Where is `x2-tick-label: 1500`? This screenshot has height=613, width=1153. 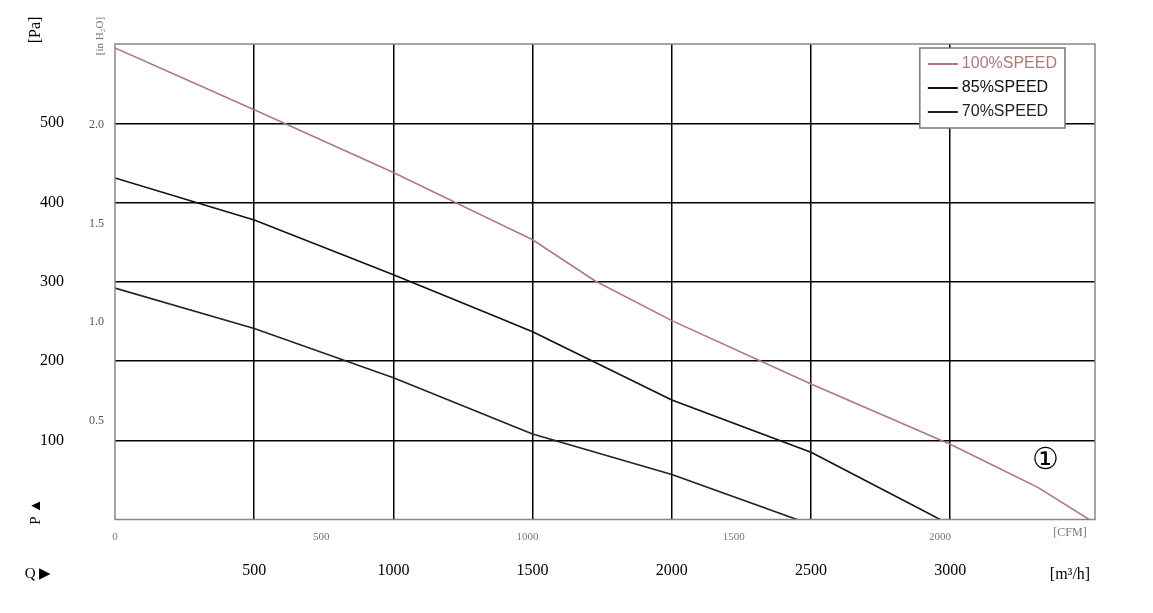 x2-tick-label: 1500 is located at coordinates (734, 536).